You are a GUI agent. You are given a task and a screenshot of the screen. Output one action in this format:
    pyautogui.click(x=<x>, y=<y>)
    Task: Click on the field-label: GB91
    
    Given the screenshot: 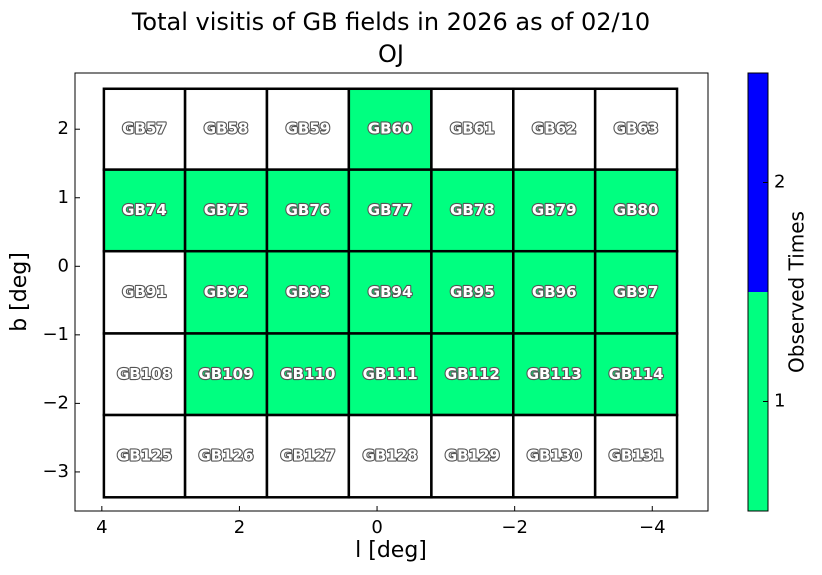 What is the action you would take?
    pyautogui.click(x=144, y=292)
    